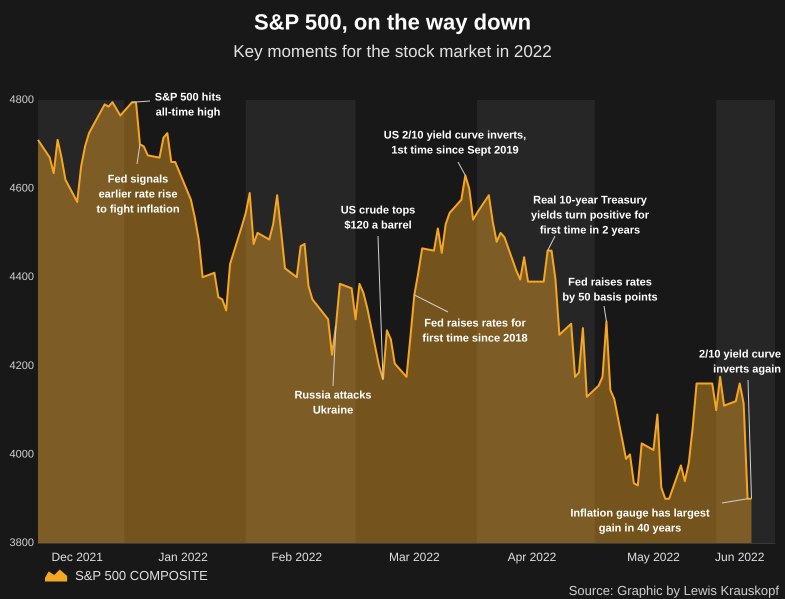 The width and height of the screenshot is (785, 599). Describe the element at coordinates (333, 403) in the screenshot. I see `annotation: Russia attacks Ukraine` at that location.